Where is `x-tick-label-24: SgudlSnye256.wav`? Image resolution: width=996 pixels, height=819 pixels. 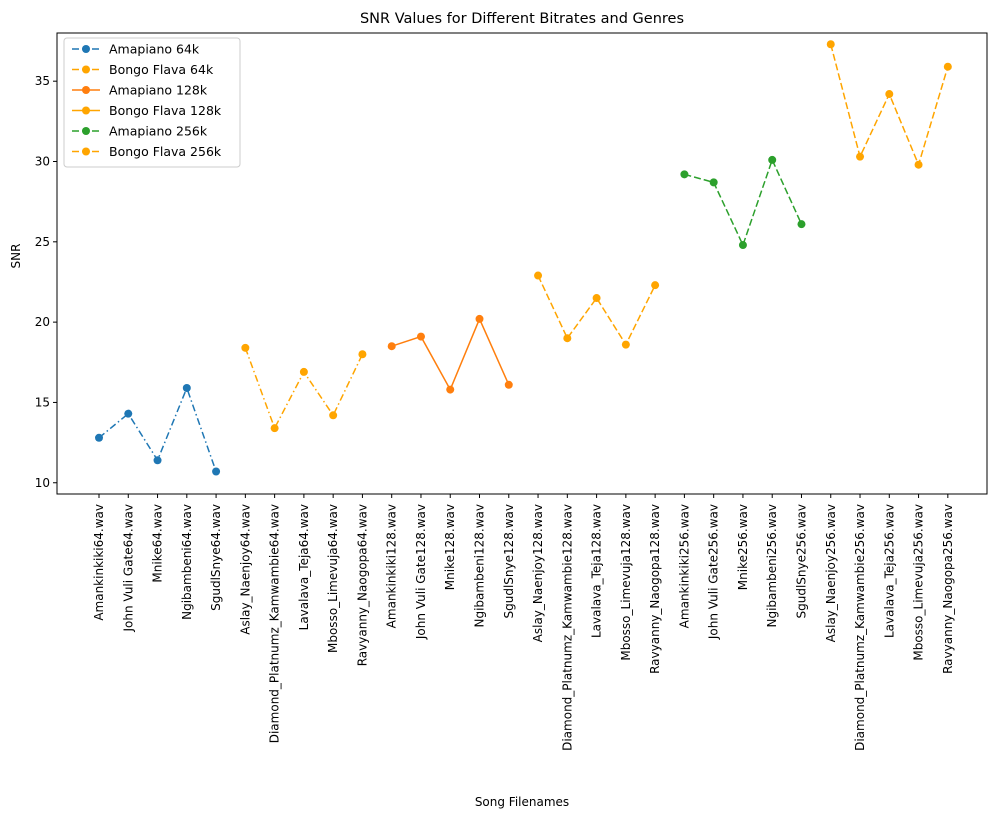 x-tick-label-24: SgudlSnye256.wav is located at coordinates (801, 561).